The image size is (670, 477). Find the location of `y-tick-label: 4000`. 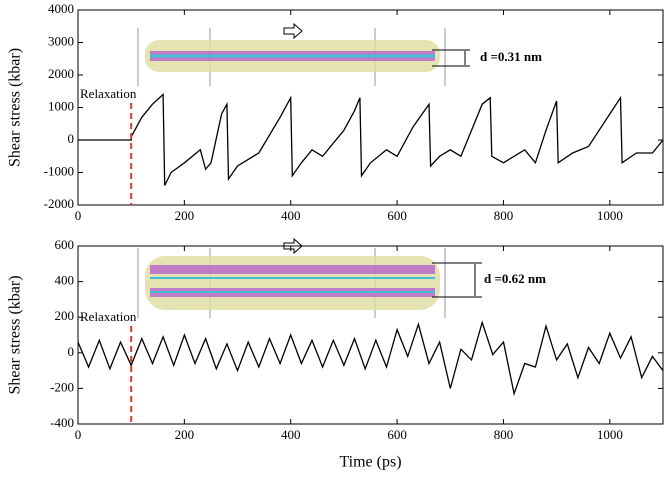

y-tick-label: 4000 is located at coordinates (61, 8).